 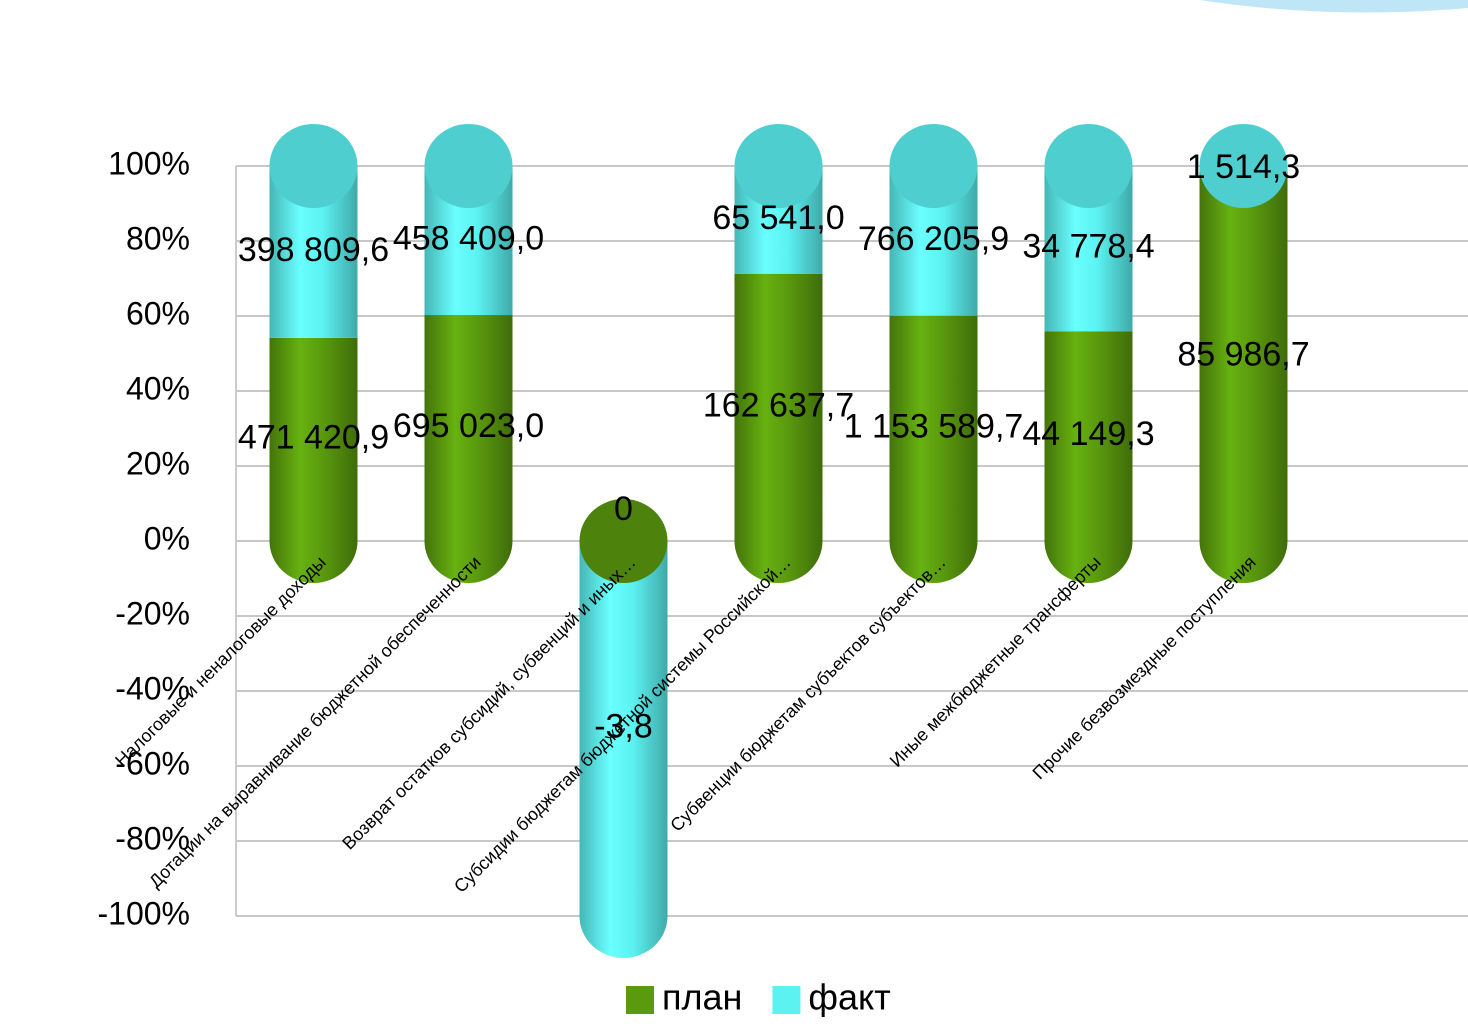 I want to click on data-label: 458 409,0, so click(x=468, y=239).